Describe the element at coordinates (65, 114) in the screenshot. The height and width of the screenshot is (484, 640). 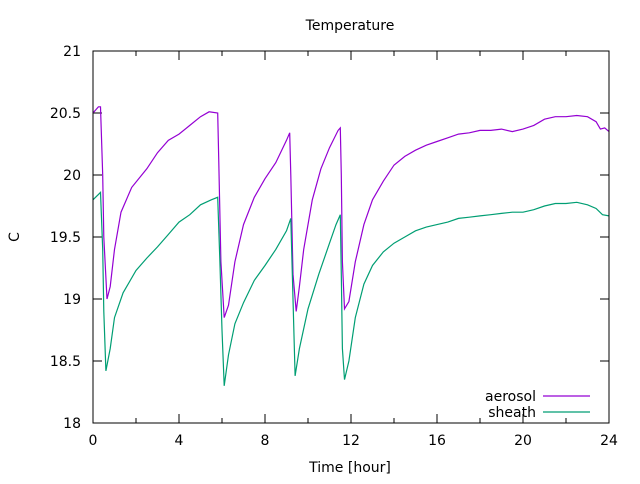
I see `y-tick-label: 20.5` at that location.